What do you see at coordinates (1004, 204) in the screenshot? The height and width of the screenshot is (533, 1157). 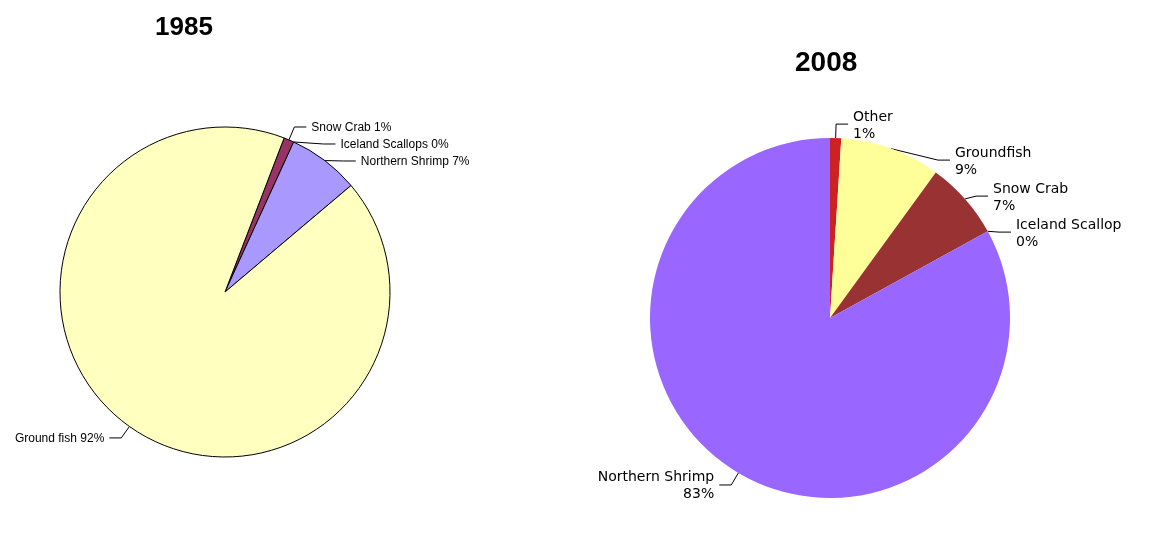 I see `data-label: 7%` at bounding box center [1004, 204].